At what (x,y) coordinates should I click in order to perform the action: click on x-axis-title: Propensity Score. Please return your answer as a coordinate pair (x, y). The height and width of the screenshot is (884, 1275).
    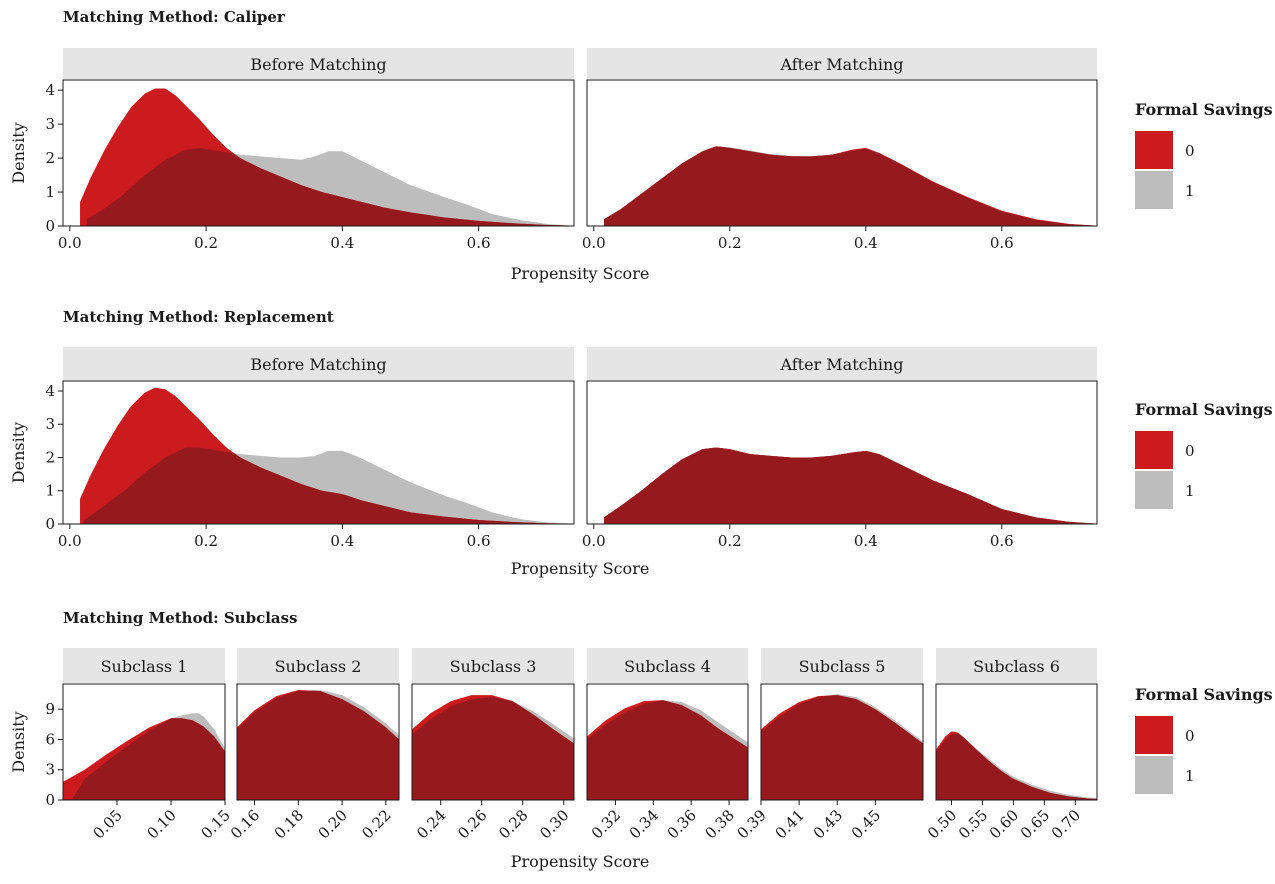
    Looking at the image, I should click on (580, 273).